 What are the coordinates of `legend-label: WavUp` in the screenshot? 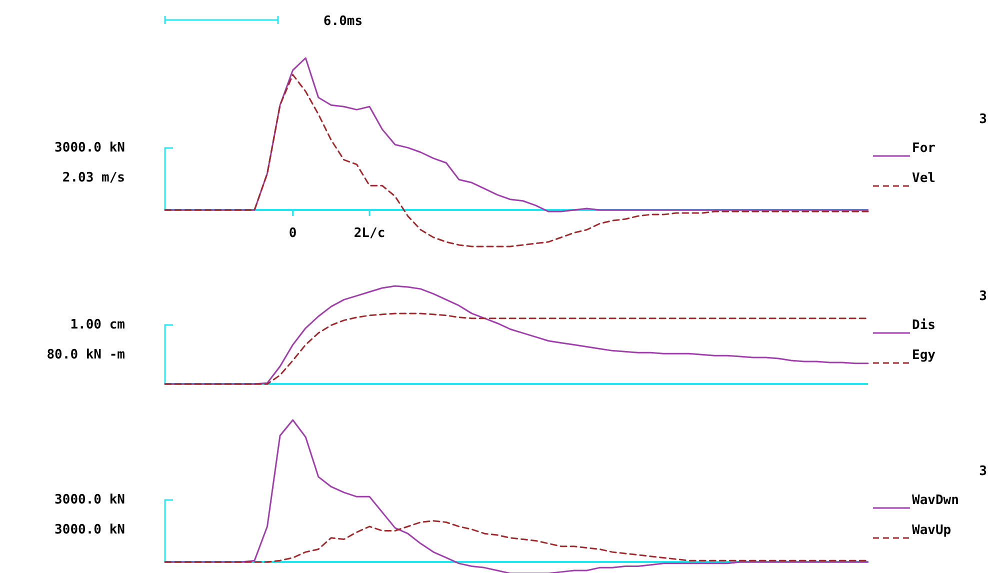 It's located at (932, 530).